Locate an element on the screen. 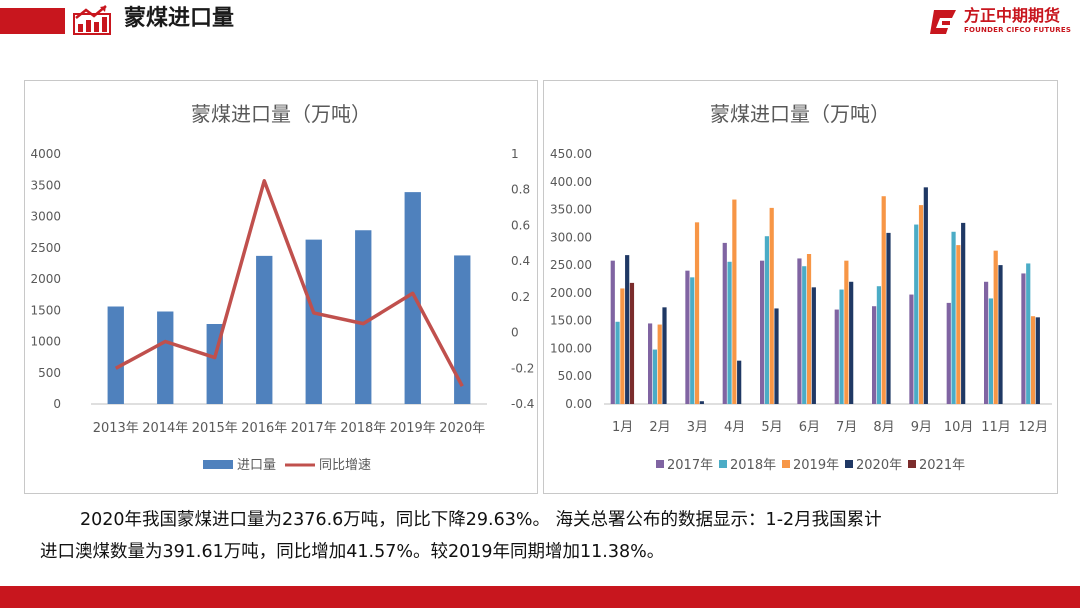 Image resolution: width=1080 pixels, height=608 pixels. bar-2018年-10月 is located at coordinates (953, 317).